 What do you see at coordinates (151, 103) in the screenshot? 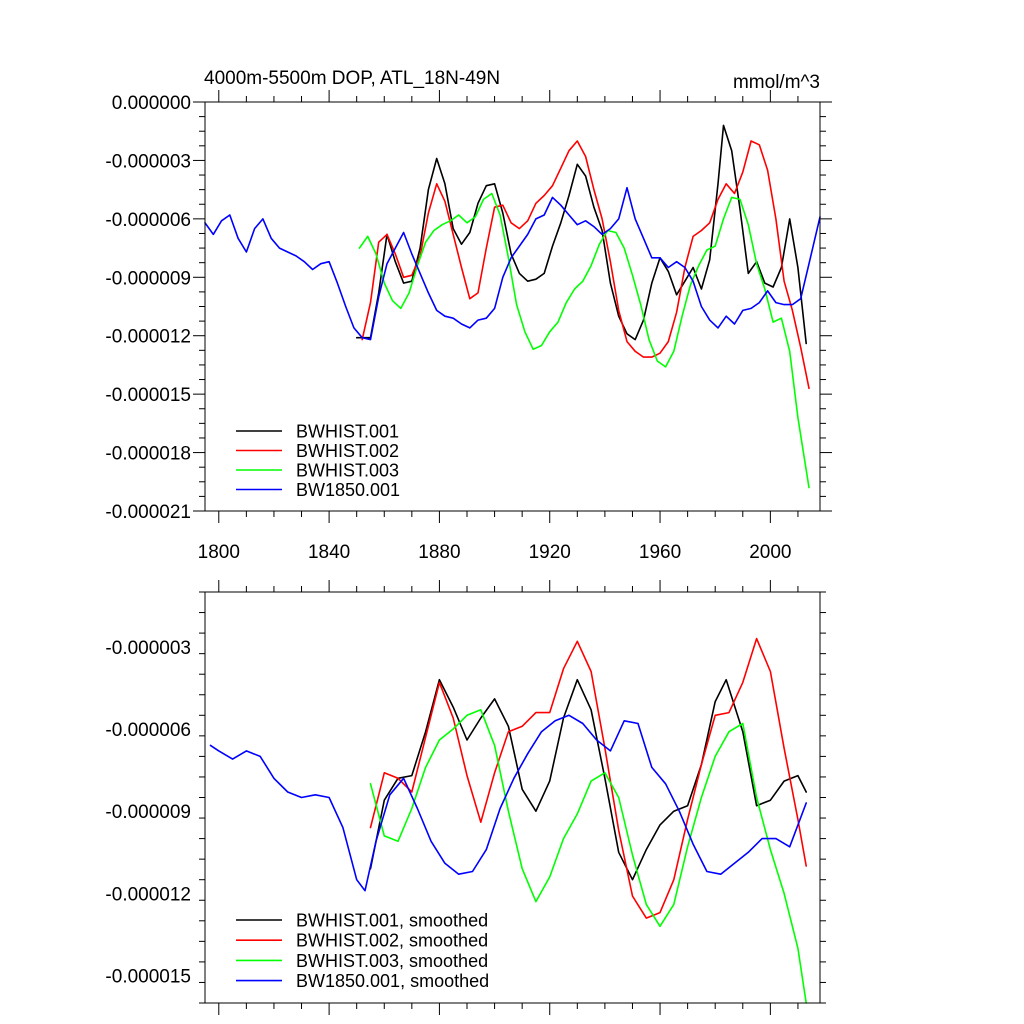
I see `y-tick-label: 0.000000` at bounding box center [151, 103].